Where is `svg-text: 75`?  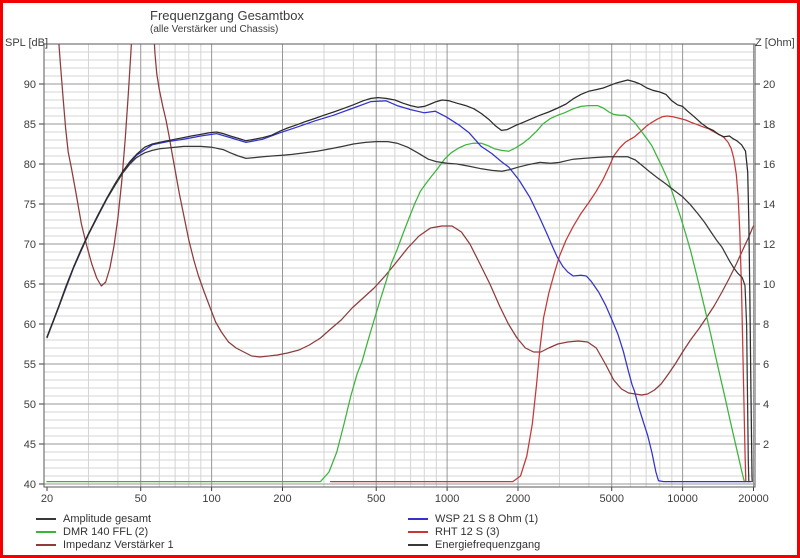
svg-text: 75 is located at coordinates (30, 205).